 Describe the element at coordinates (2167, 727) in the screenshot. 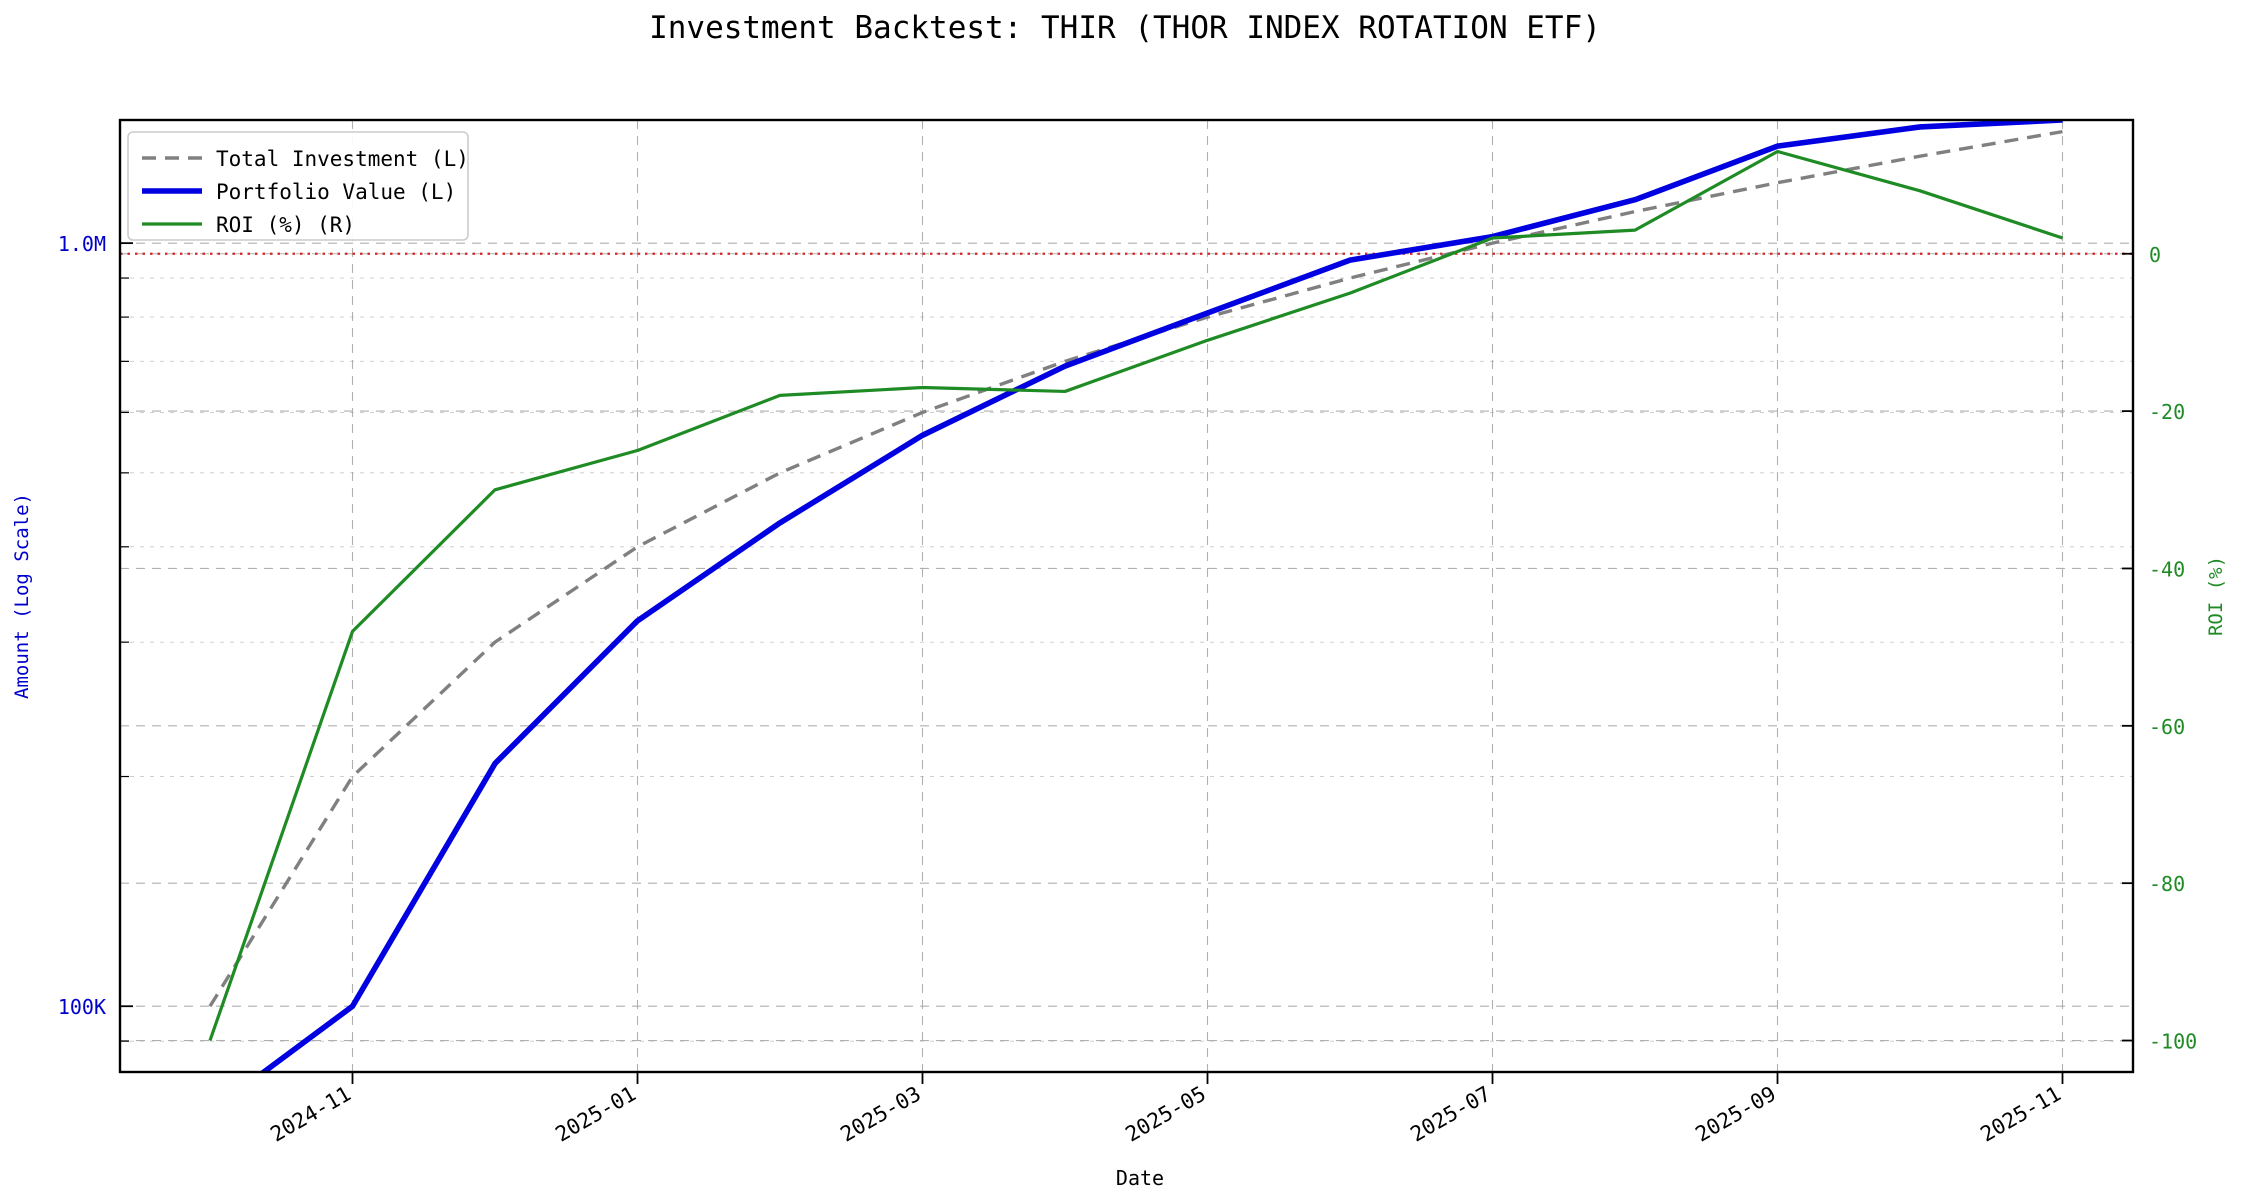

I see `y-axis-right-tick-label: -60` at that location.